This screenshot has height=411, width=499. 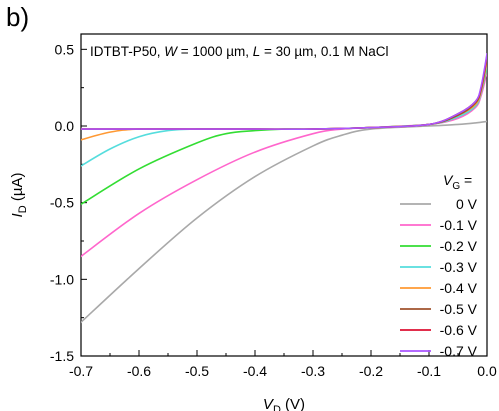 I want to click on title-w-value: = 1000 µm,, so click(x=215, y=51).